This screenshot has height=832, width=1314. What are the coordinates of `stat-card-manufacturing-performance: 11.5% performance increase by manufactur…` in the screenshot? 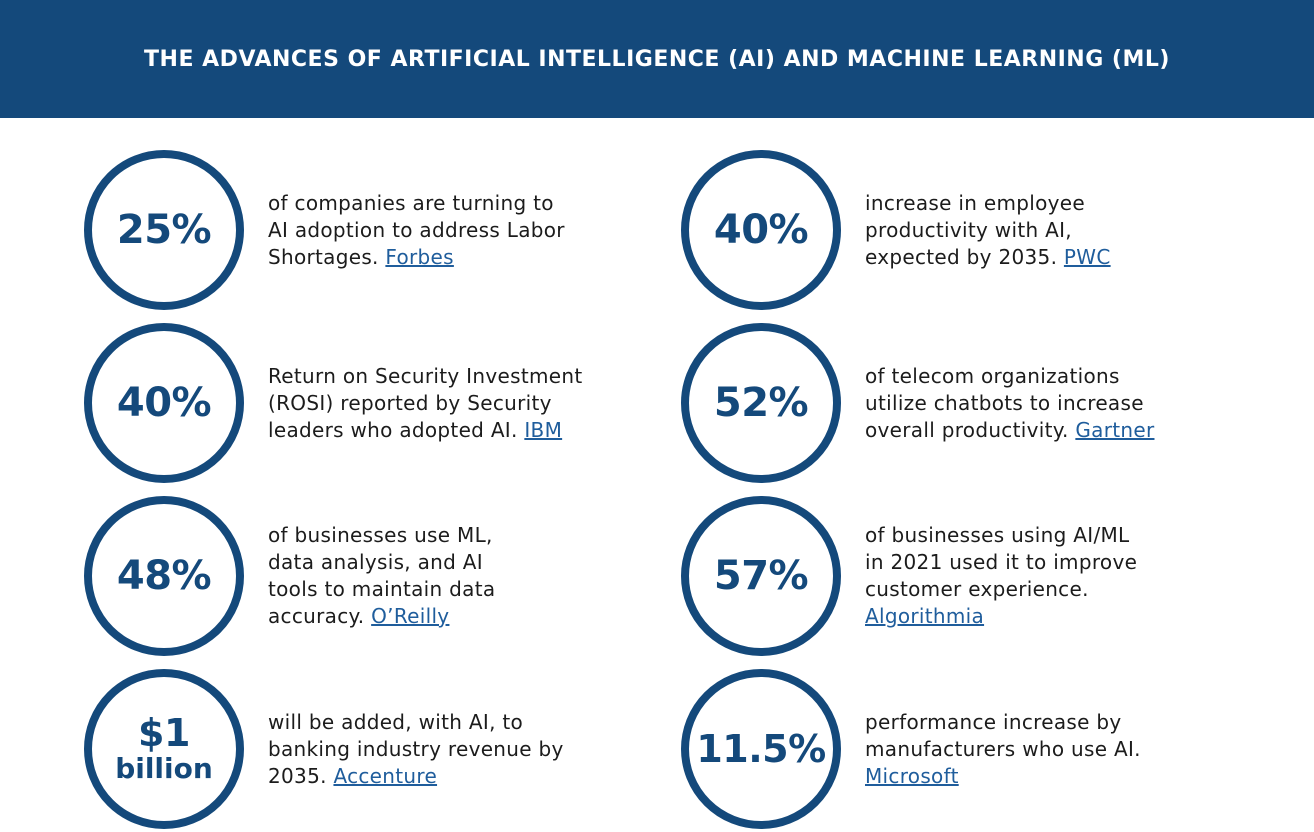 It's located at (961, 749).